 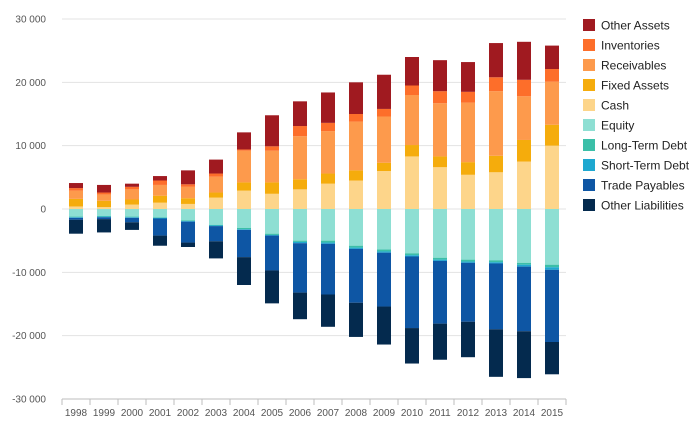 What do you see at coordinates (29, 273) in the screenshot?
I see `y-tick-label: -10 000` at bounding box center [29, 273].